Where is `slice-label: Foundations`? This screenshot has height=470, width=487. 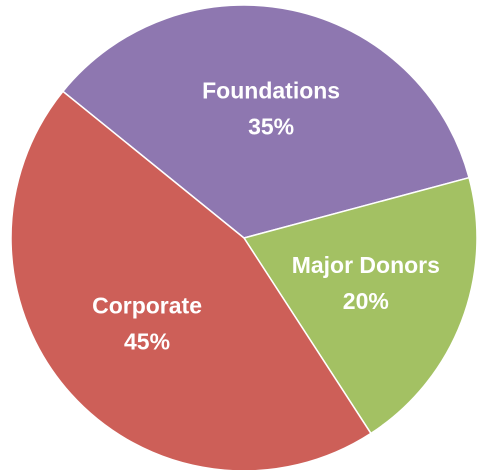 slice-label: Foundations is located at coordinates (271, 90).